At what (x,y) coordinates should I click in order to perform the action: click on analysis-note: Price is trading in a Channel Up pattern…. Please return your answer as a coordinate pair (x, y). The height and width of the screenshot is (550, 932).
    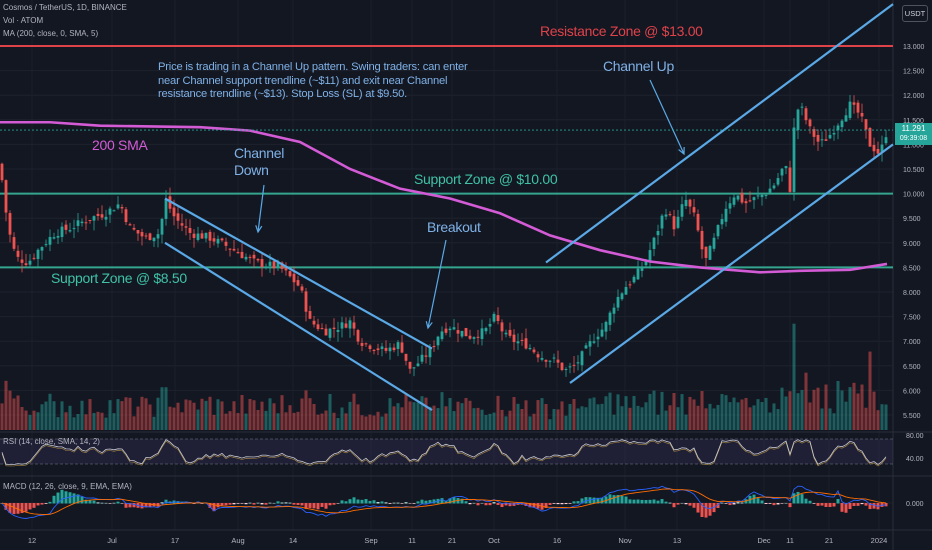
    Looking at the image, I should click on (313, 80).